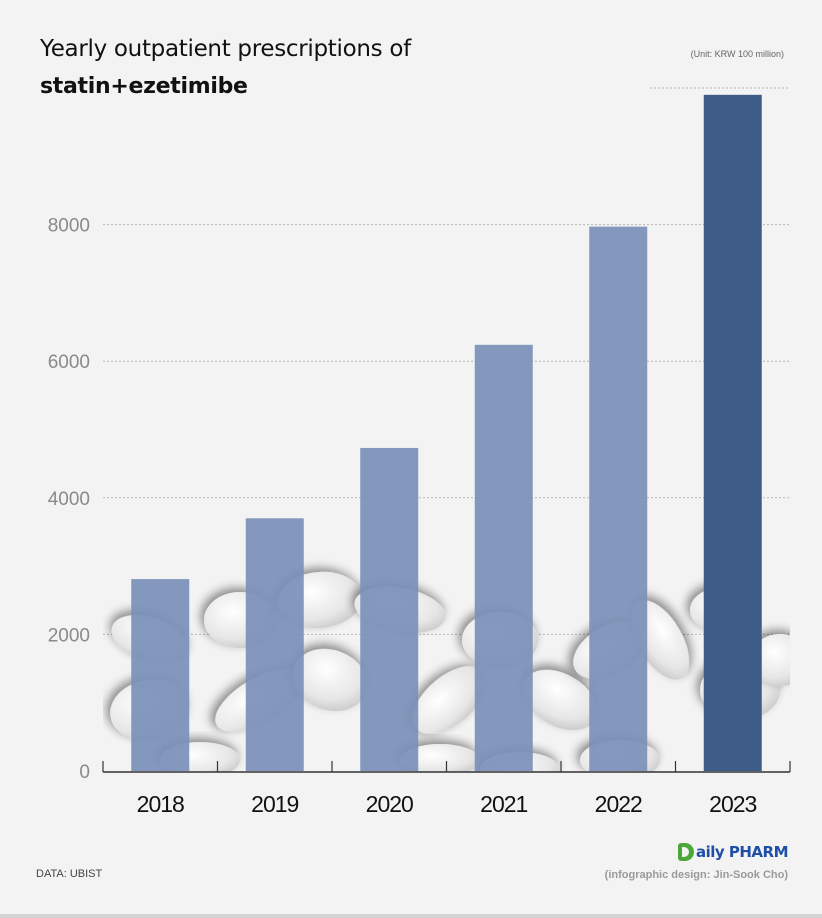 Image resolution: width=822 pixels, height=918 pixels. I want to click on bar-2023, so click(732, 432).